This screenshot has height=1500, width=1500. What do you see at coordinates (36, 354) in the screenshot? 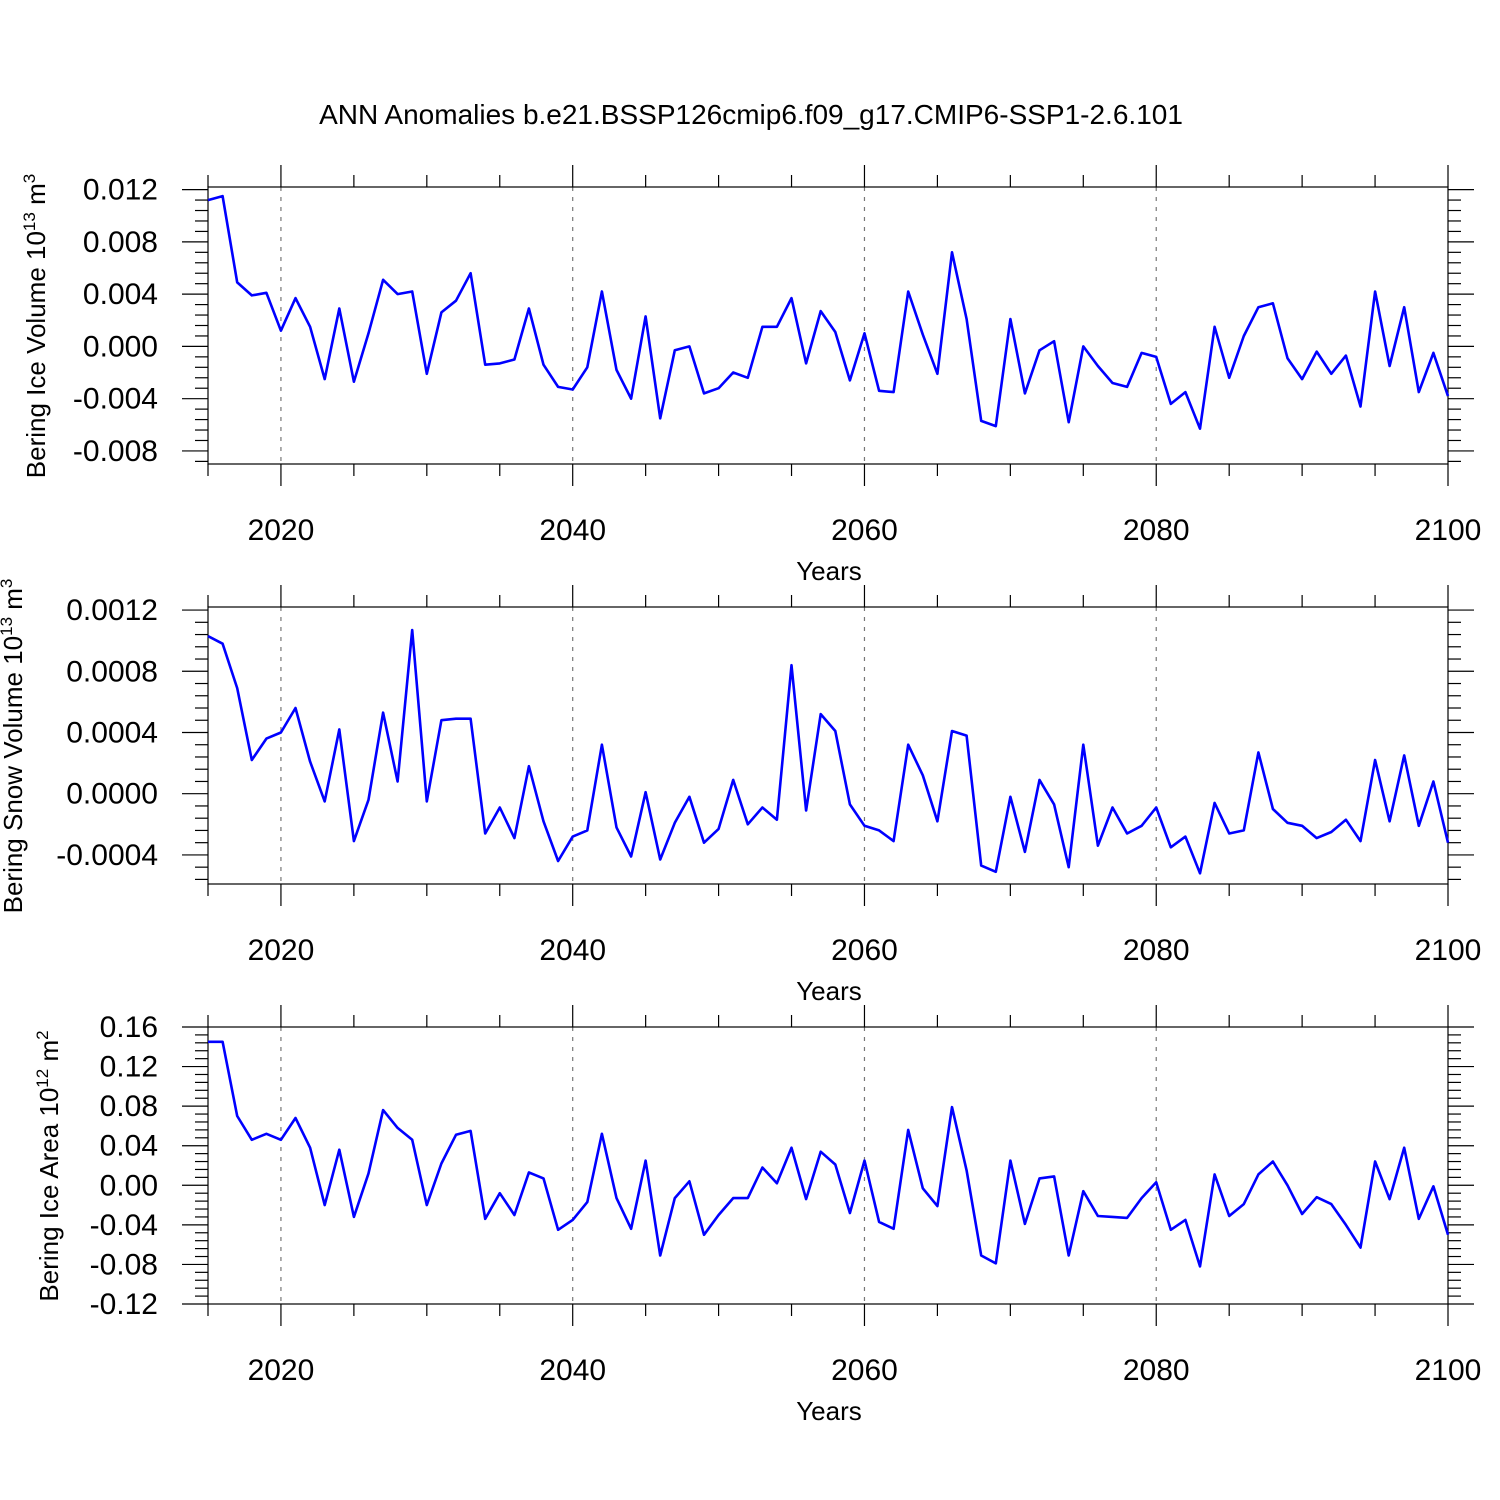
I see `y-axis-label-text: Bering Ice Volume 10` at bounding box center [36, 354].